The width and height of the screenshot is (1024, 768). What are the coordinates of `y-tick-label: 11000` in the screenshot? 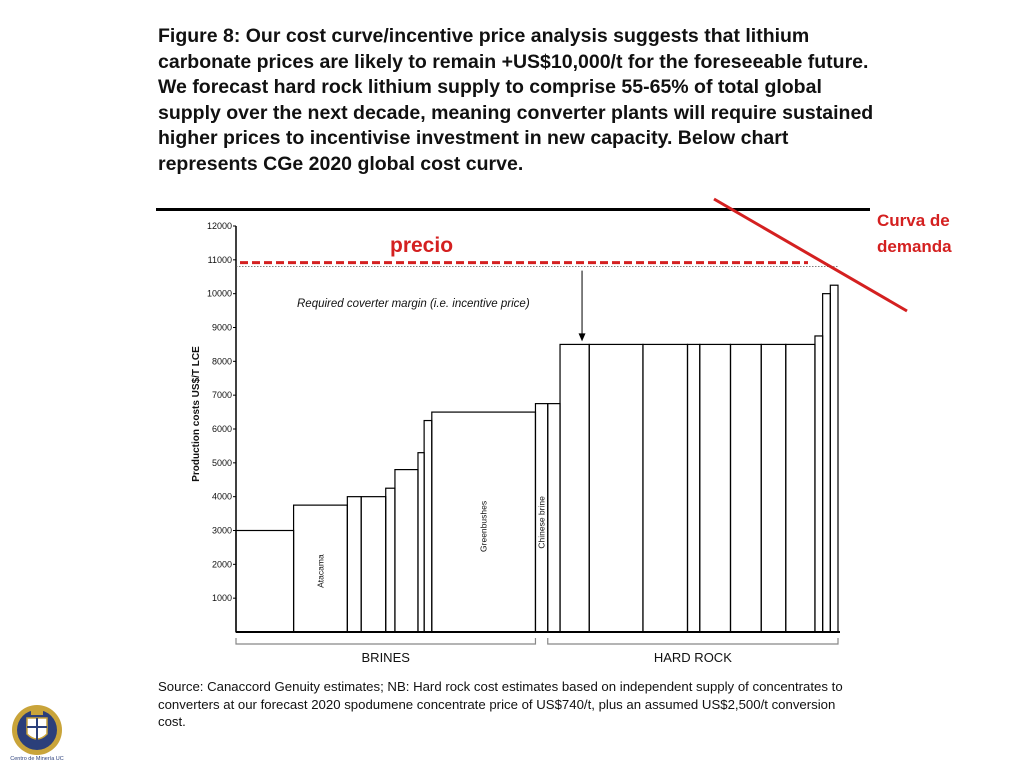 It's located at (220, 260).